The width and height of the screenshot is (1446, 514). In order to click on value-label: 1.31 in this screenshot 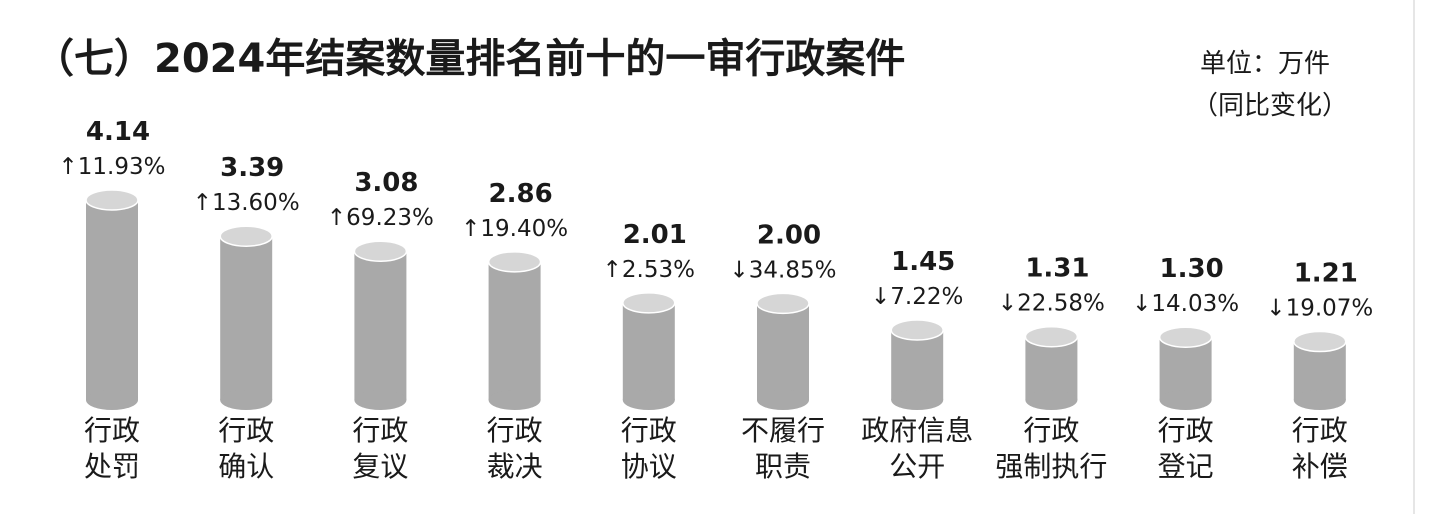, I will do `click(1057, 269)`.